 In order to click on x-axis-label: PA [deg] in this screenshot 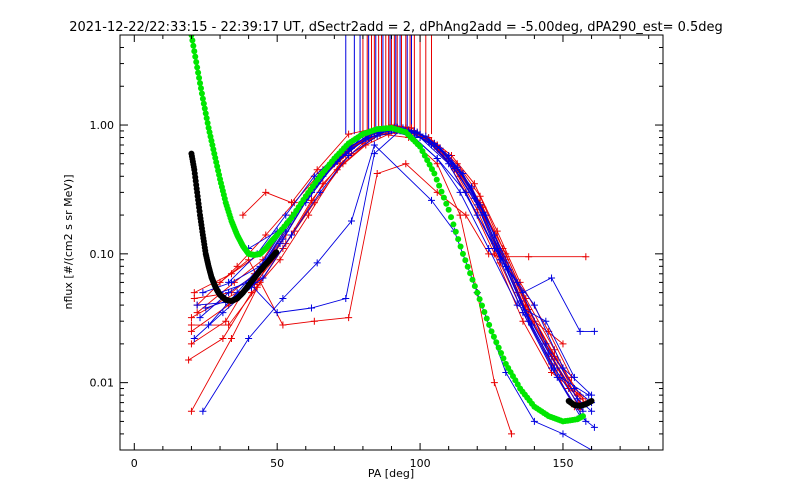, I will do `click(391, 473)`.